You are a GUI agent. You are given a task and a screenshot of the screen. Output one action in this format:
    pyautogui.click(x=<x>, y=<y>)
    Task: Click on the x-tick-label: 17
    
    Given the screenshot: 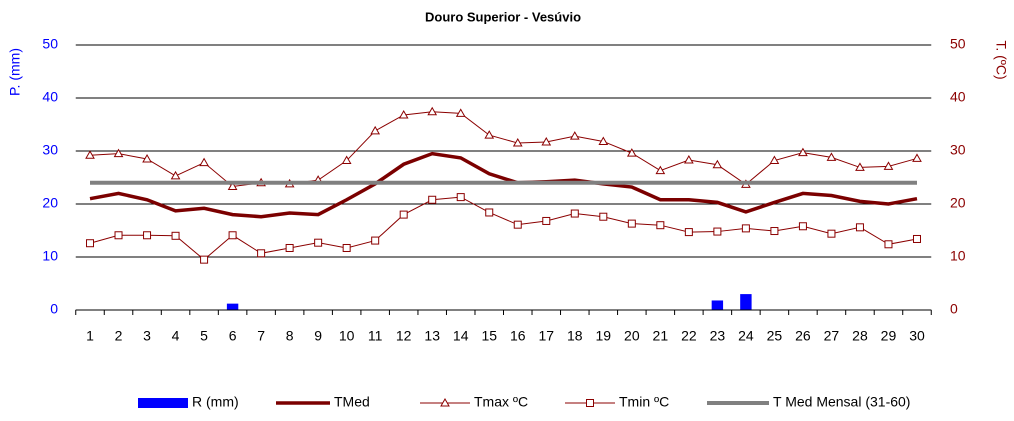 What is the action you would take?
    pyautogui.click(x=546, y=336)
    